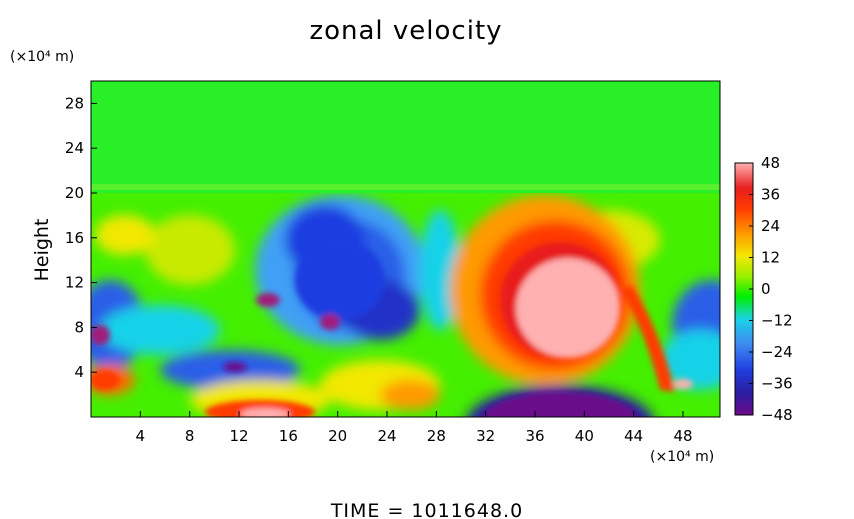  Describe the element at coordinates (288, 436) in the screenshot. I see `x-tick-label: 16` at that location.